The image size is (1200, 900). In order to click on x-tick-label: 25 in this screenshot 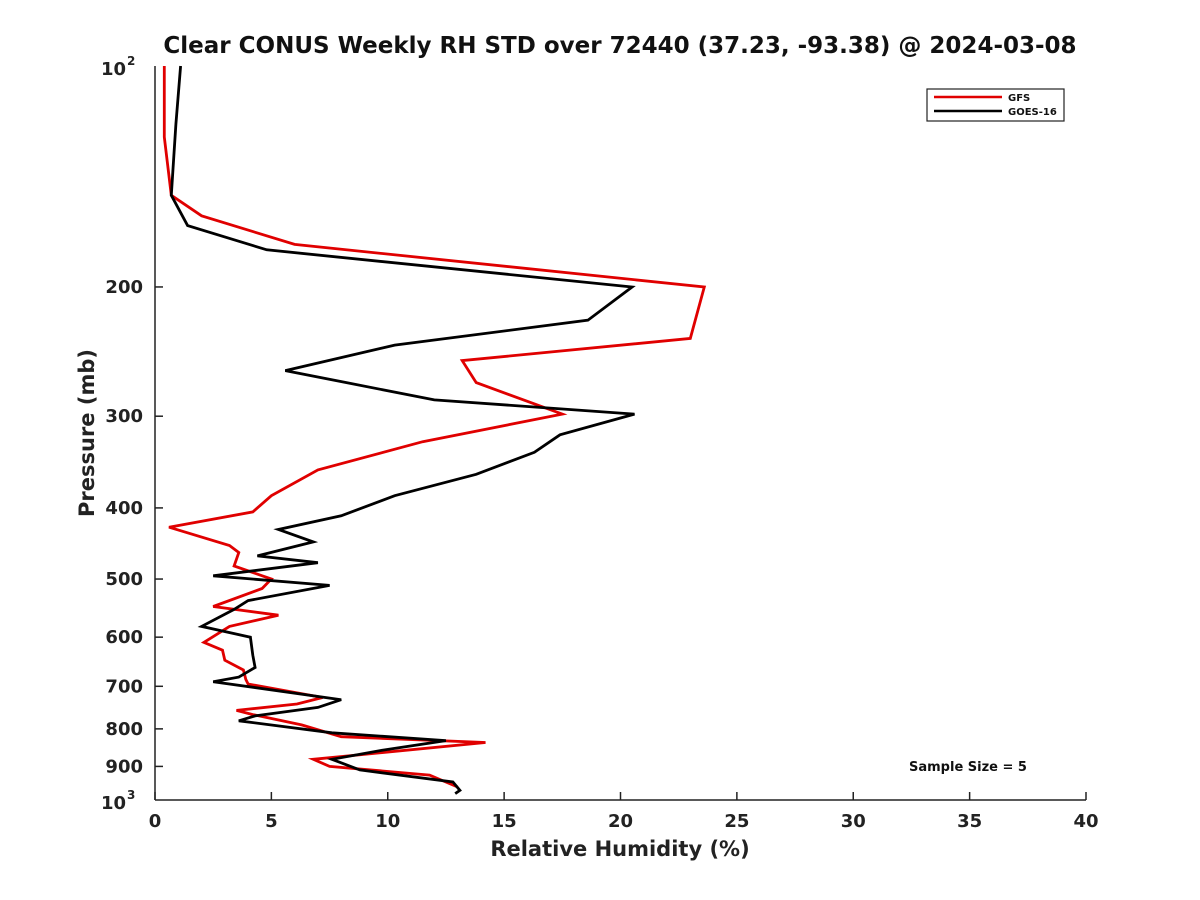, I will do `click(736, 821)`.